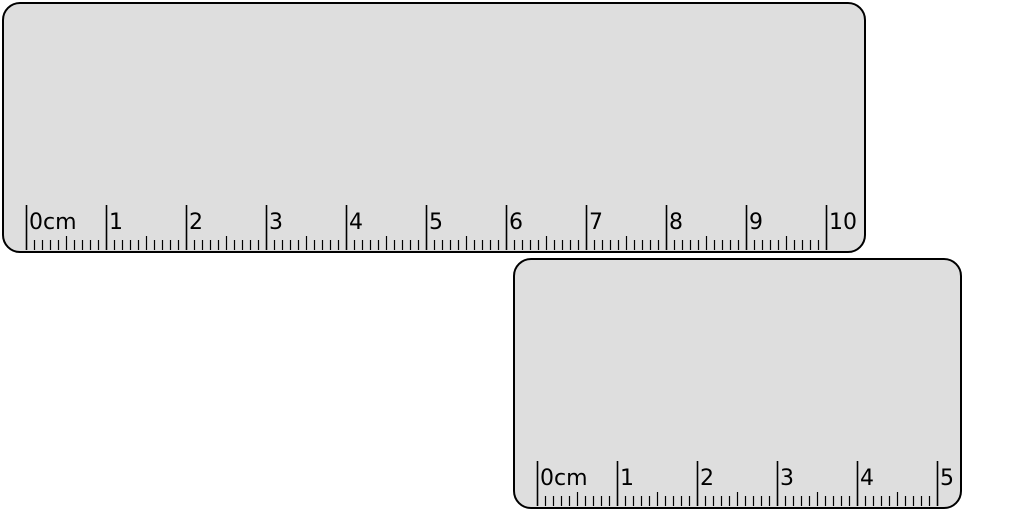  What do you see at coordinates (676, 222) in the screenshot?
I see `tick-label: 8` at bounding box center [676, 222].